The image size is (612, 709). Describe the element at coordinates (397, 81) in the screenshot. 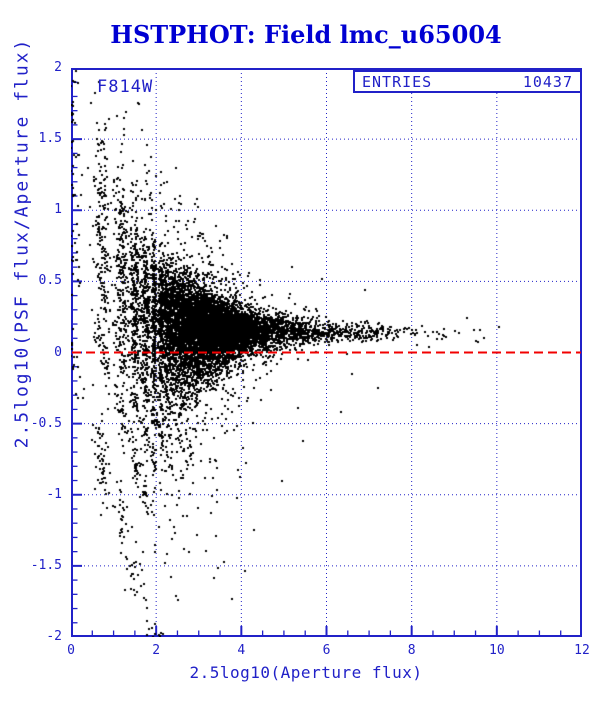

I see `stats-label: ENTRIES` at that location.